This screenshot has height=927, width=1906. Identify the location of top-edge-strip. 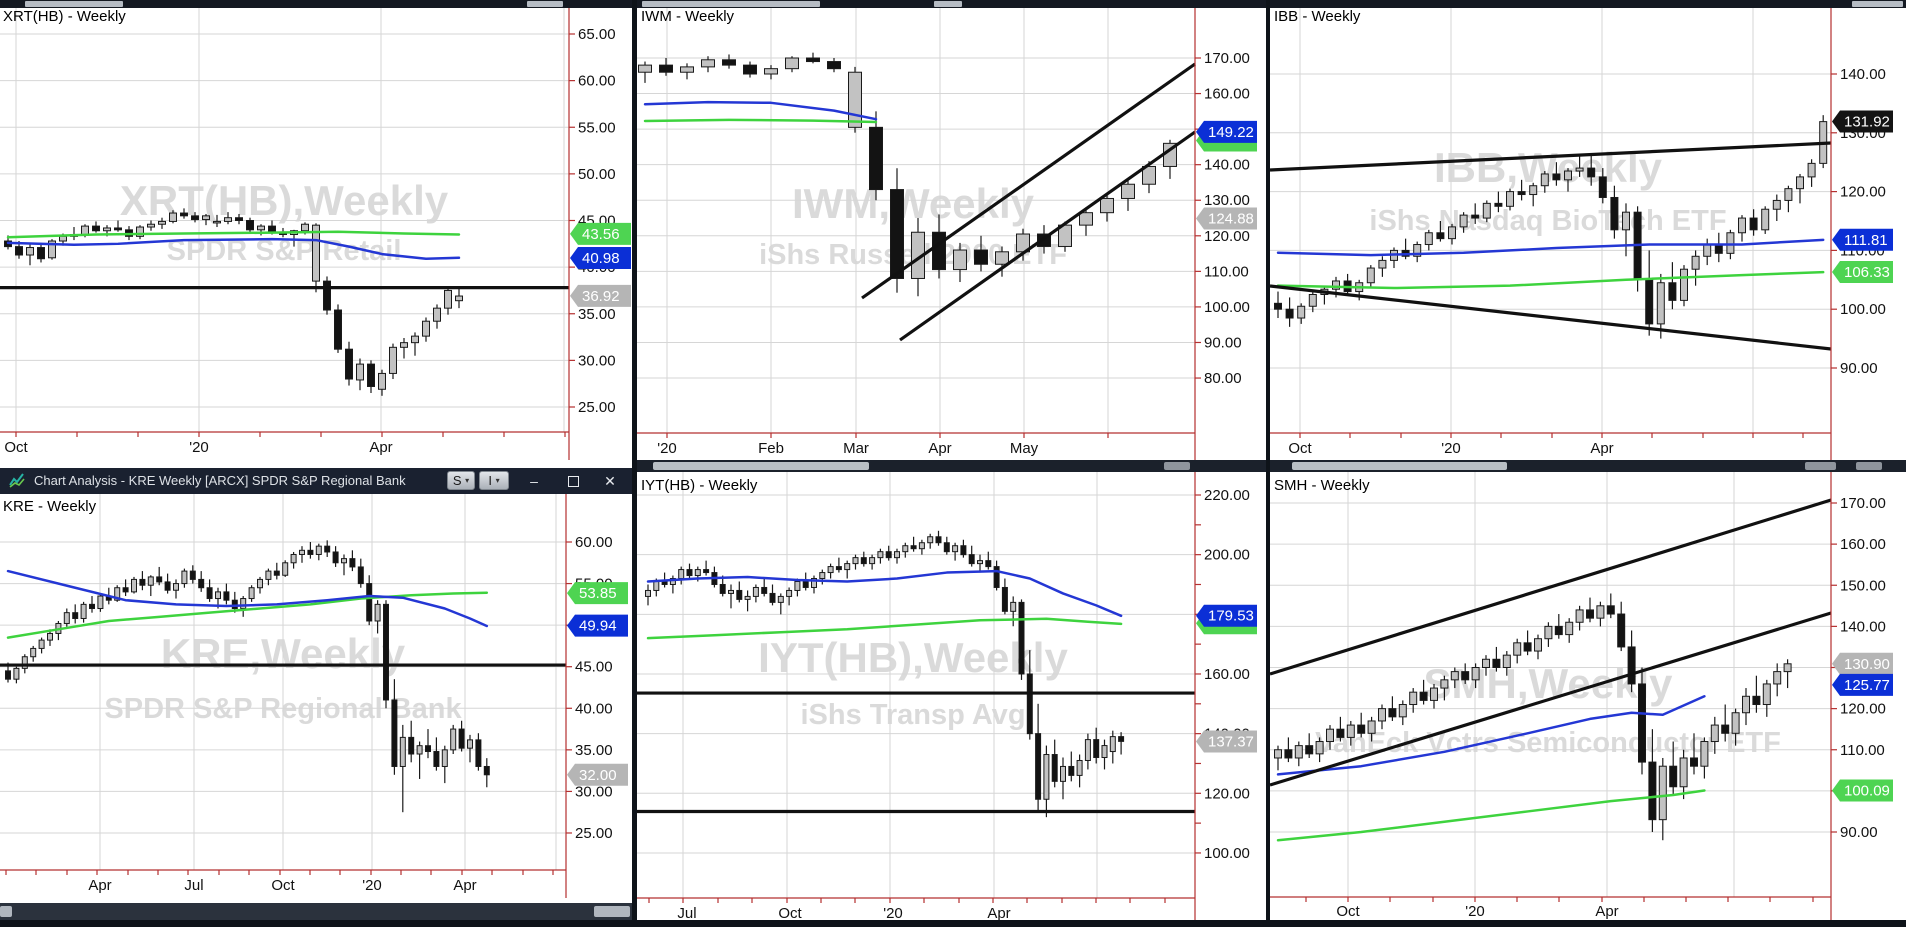
(953, 4).